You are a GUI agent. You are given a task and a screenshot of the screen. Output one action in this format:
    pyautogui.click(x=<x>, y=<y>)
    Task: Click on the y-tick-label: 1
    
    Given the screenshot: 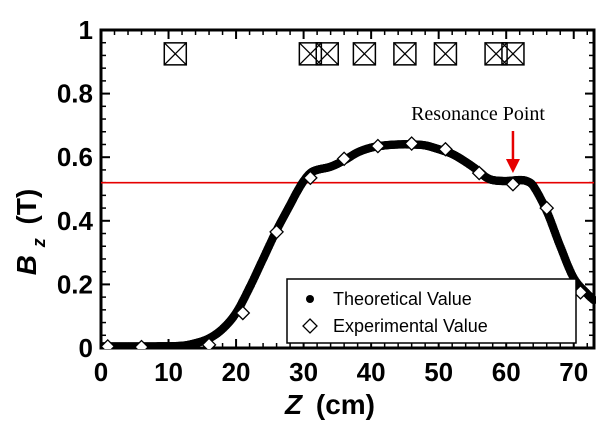 What is the action you would take?
    pyautogui.click(x=86, y=30)
    